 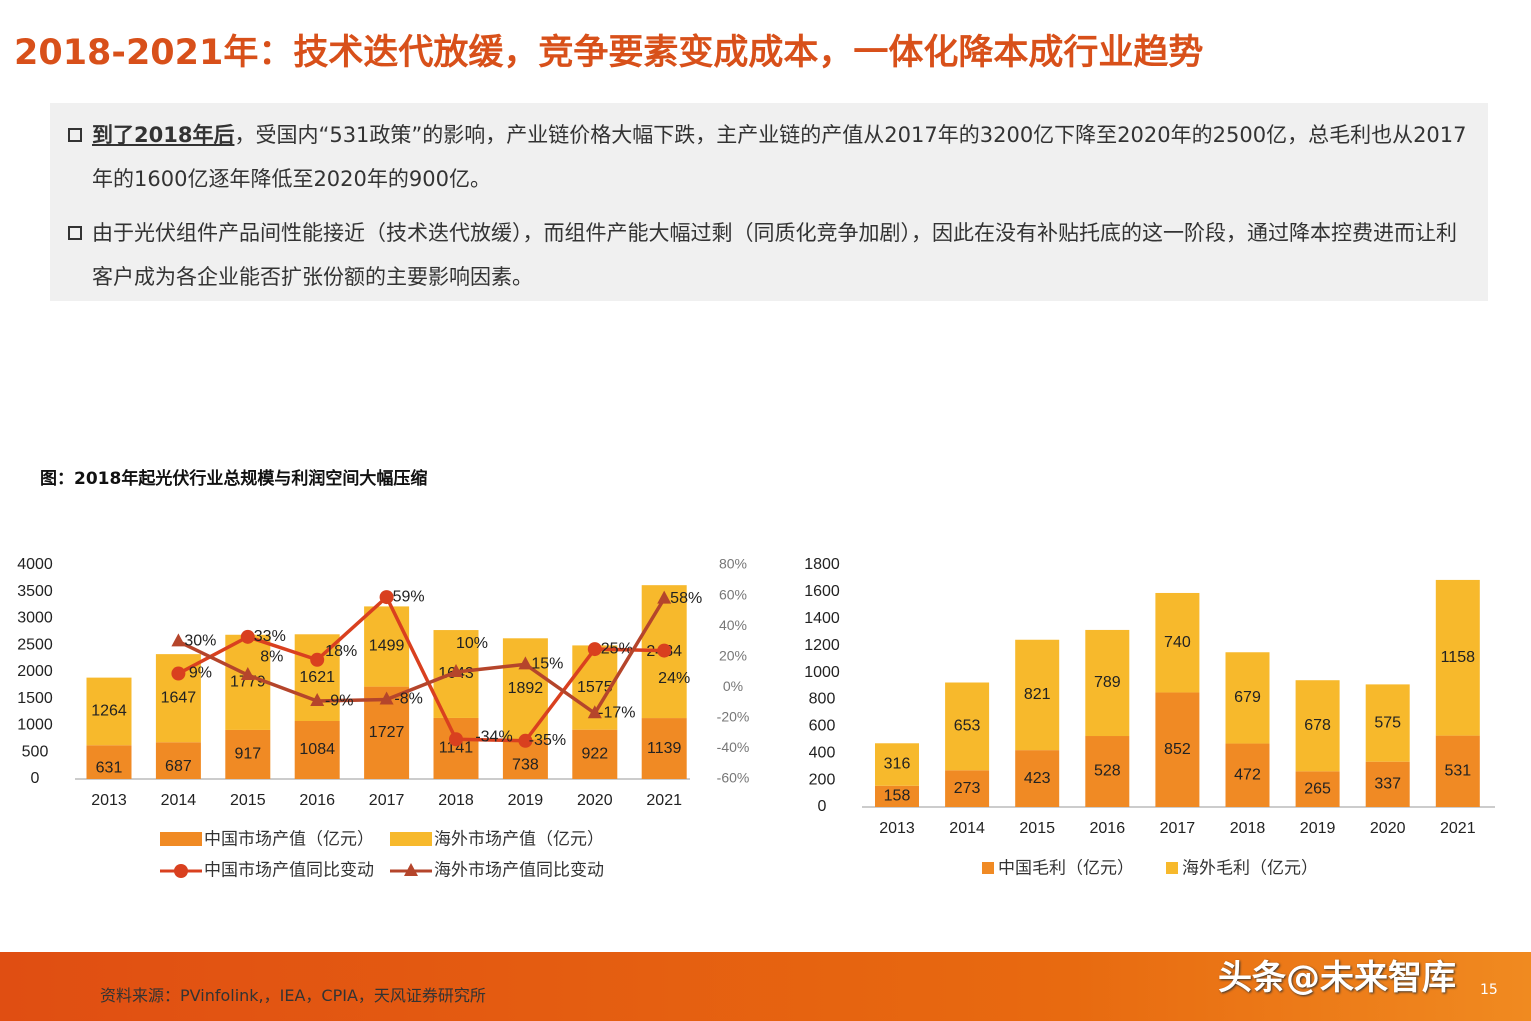 What do you see at coordinates (1337, 978) in the screenshot?
I see `watermark: 头条@未来智库` at bounding box center [1337, 978].